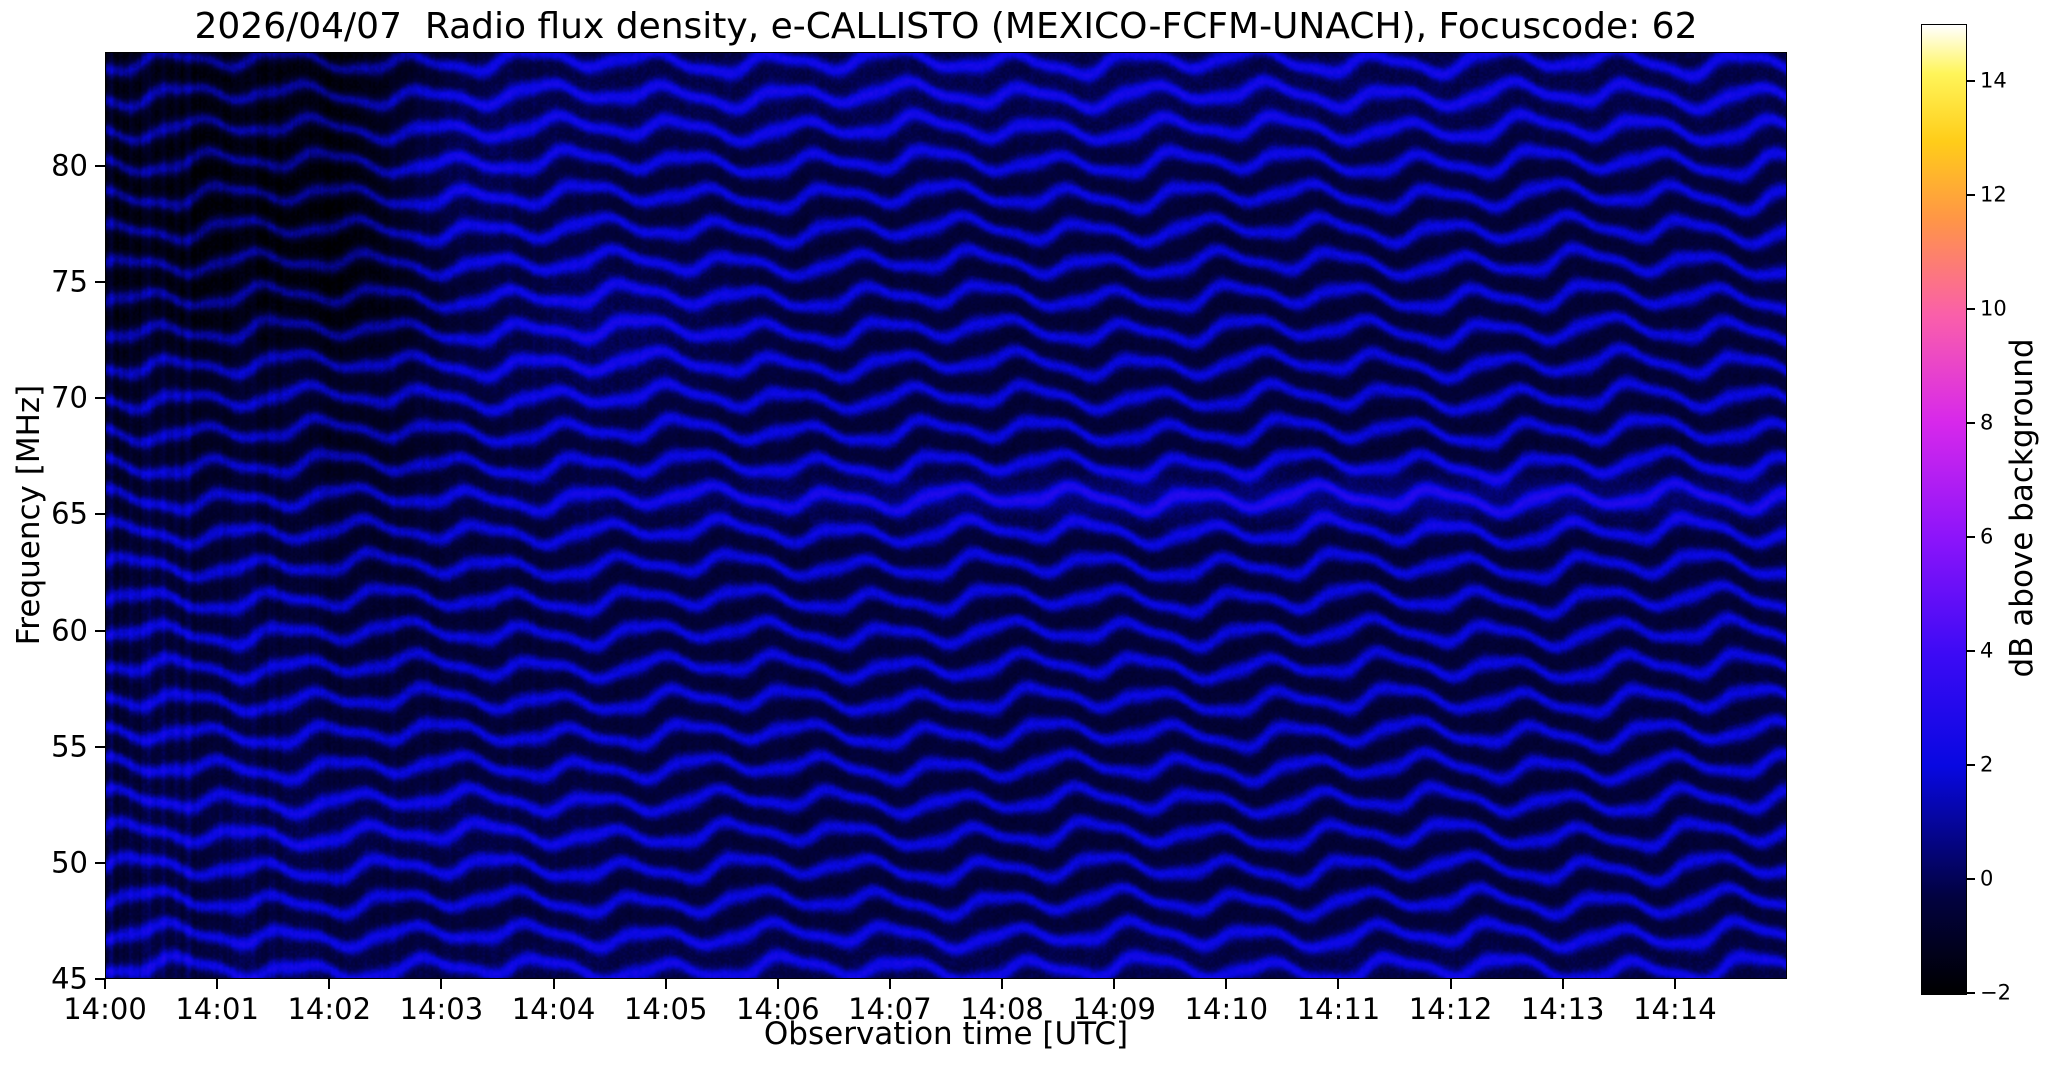  Describe the element at coordinates (1002, 1009) in the screenshot. I see `x-tick-label: 14:08` at that location.